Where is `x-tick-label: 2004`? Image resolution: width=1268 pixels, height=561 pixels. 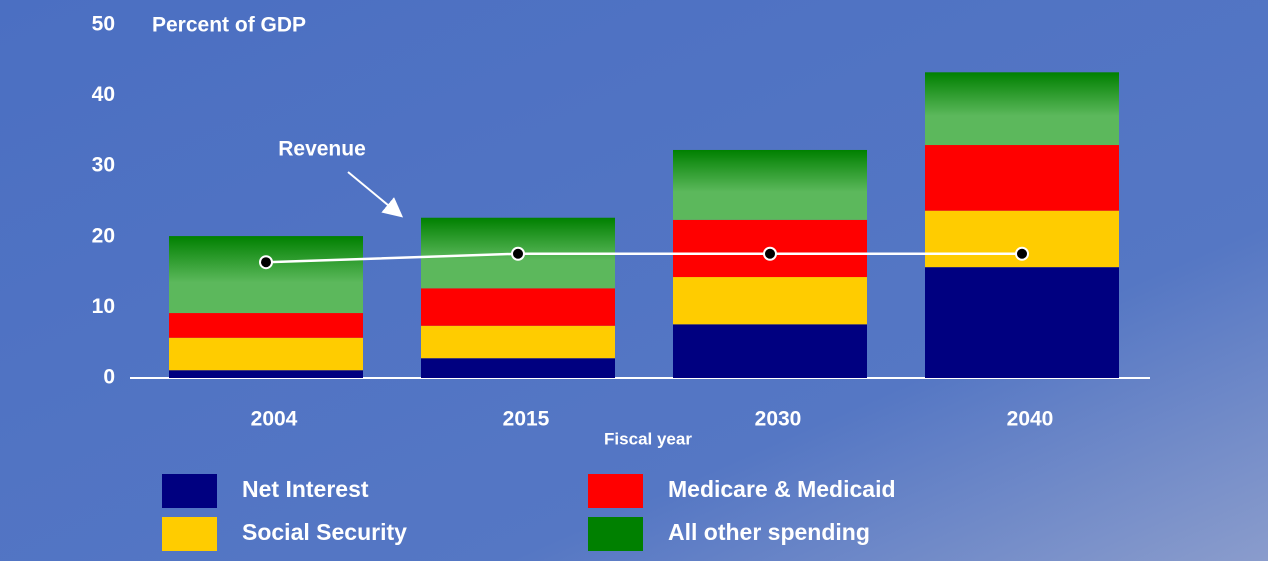
x-tick-label: 2004 is located at coordinates (274, 419).